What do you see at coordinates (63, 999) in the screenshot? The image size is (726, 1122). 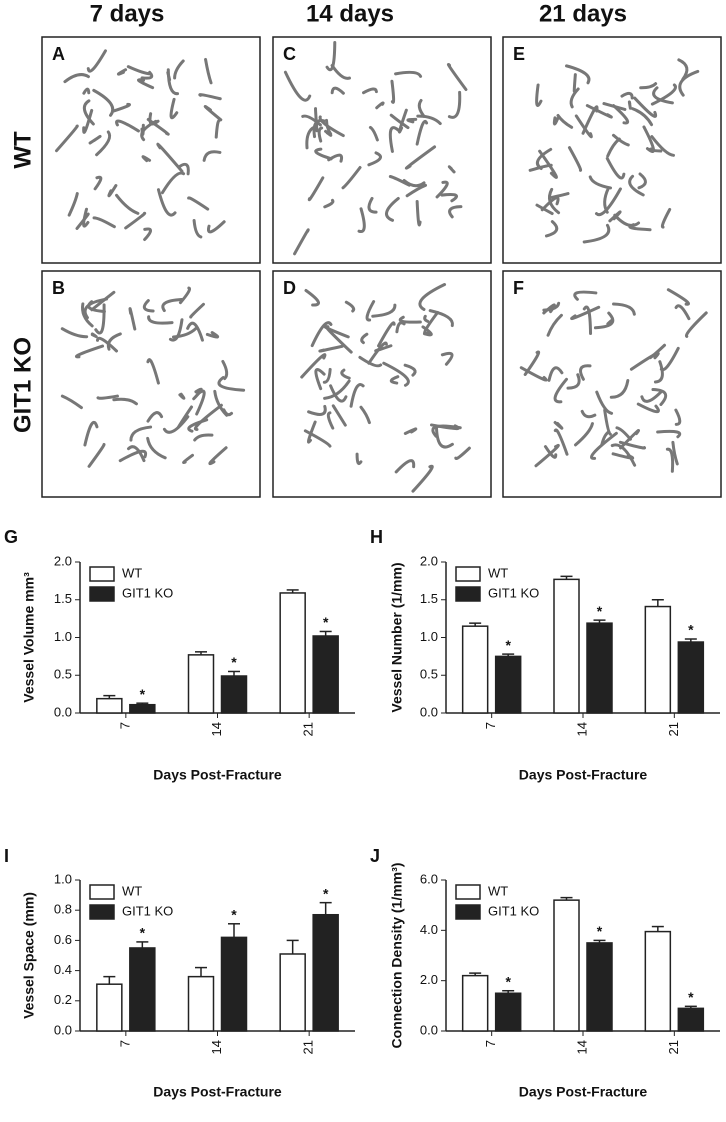 I see `y-tick-label: 0.2` at bounding box center [63, 999].